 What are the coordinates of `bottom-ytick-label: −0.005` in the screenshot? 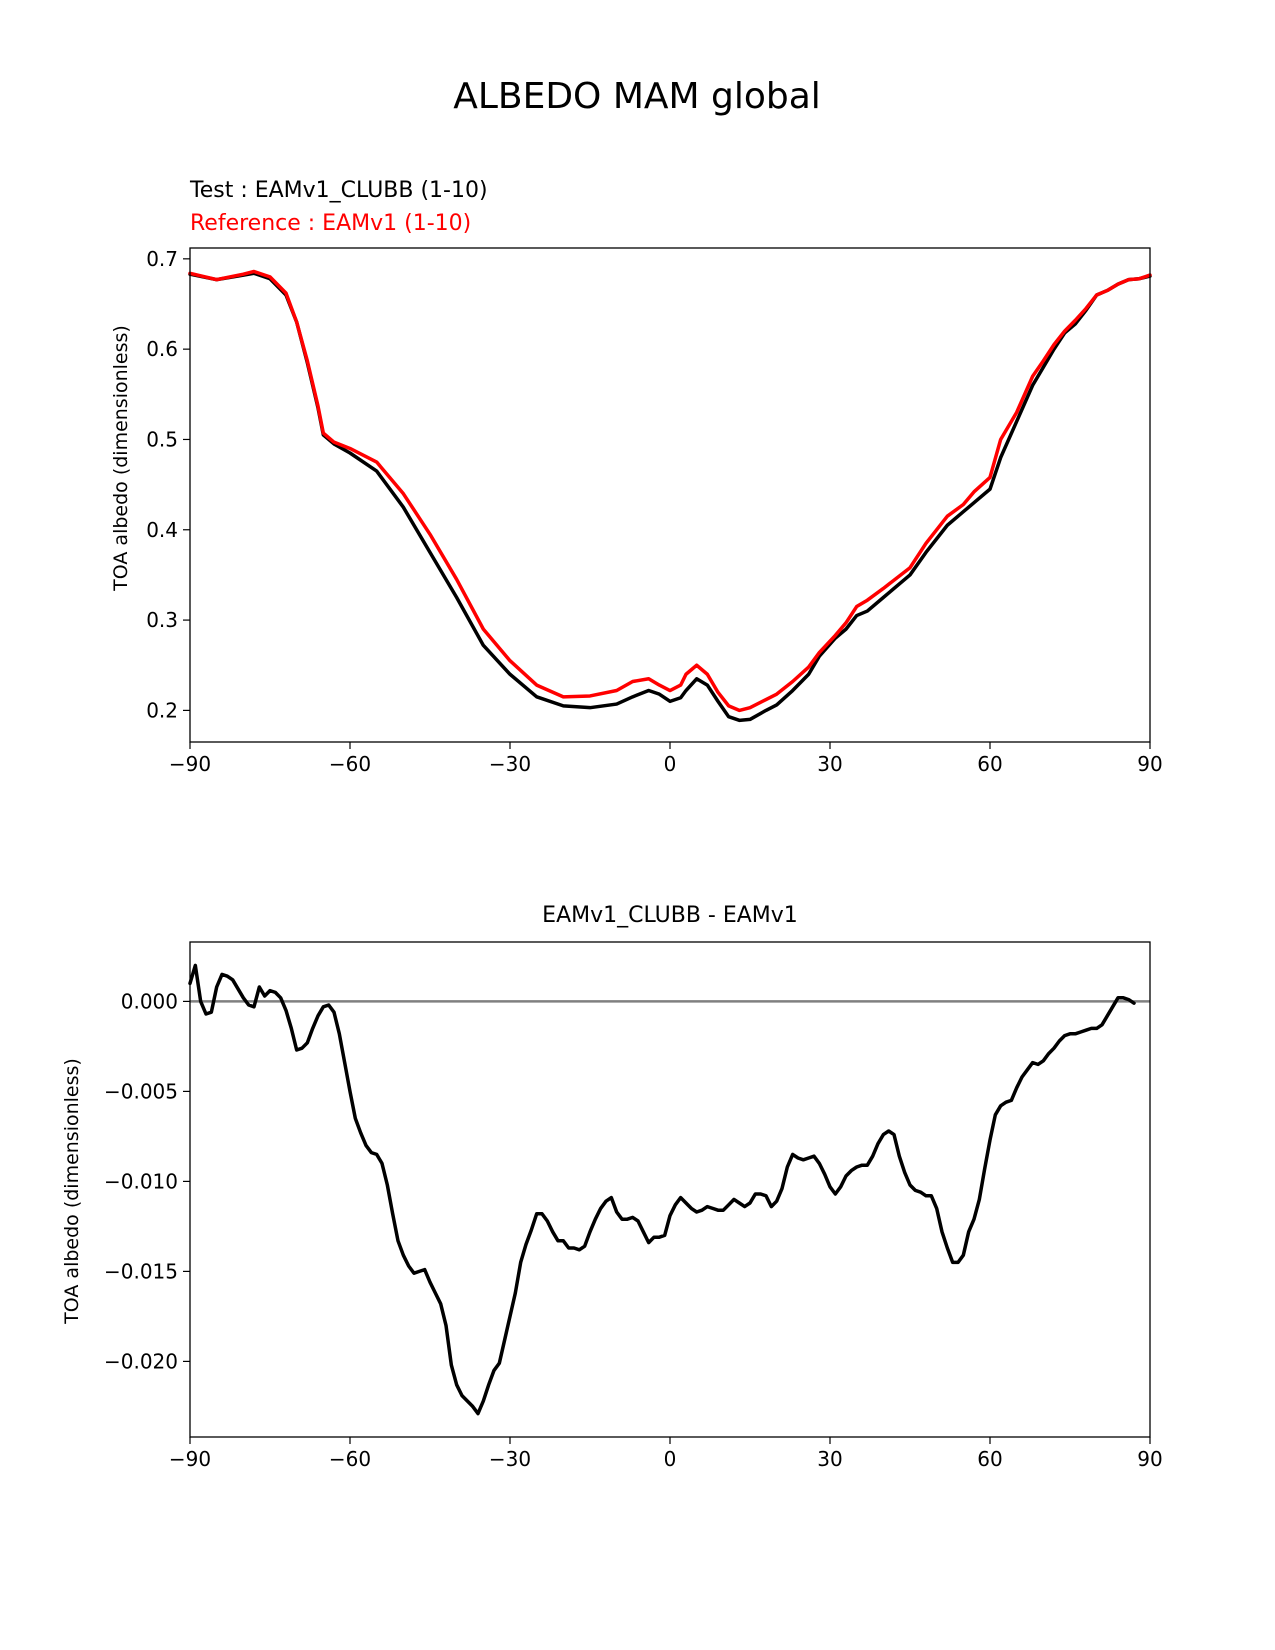 It's located at (141, 1091).